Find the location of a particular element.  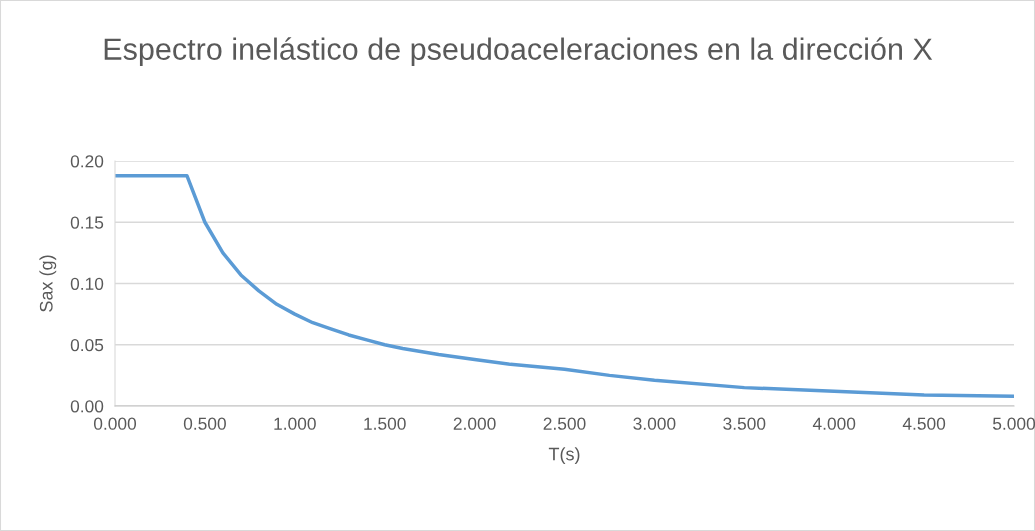

x-tick-label: 2.500 is located at coordinates (564, 423).